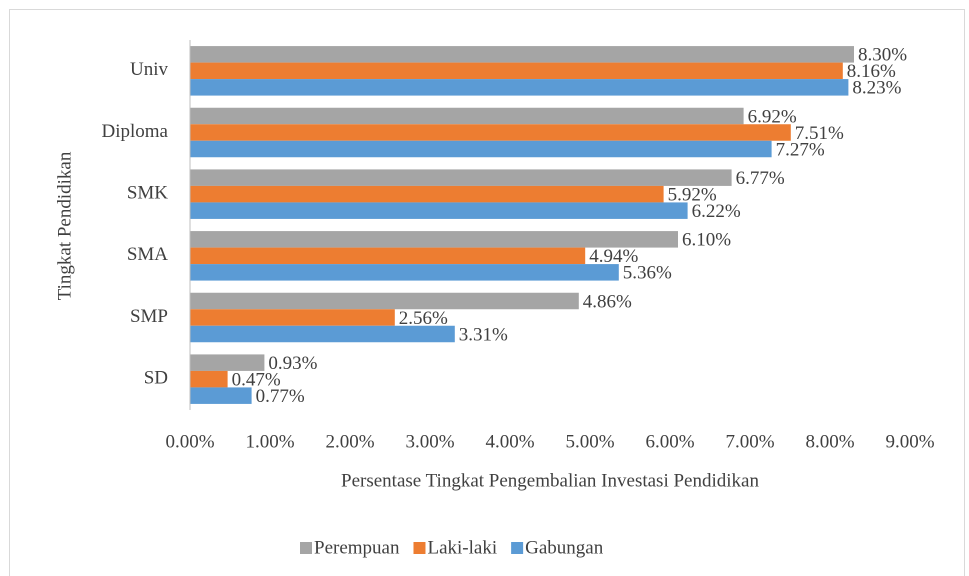  Describe the element at coordinates (349, 441) in the screenshot. I see `x-tick-label: 2.00%` at that location.